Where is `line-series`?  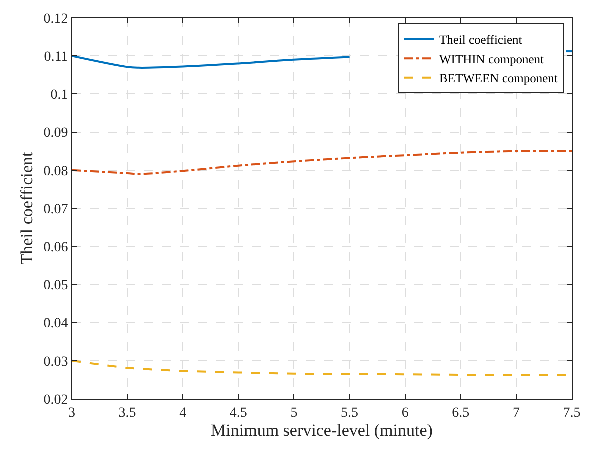
line-series is located at coordinates (322, 163).